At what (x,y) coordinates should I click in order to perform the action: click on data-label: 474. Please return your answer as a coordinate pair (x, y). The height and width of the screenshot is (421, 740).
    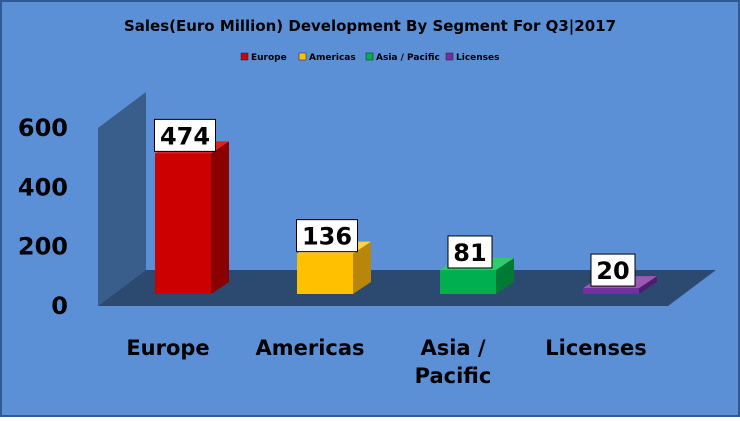
    Looking at the image, I should click on (185, 136).